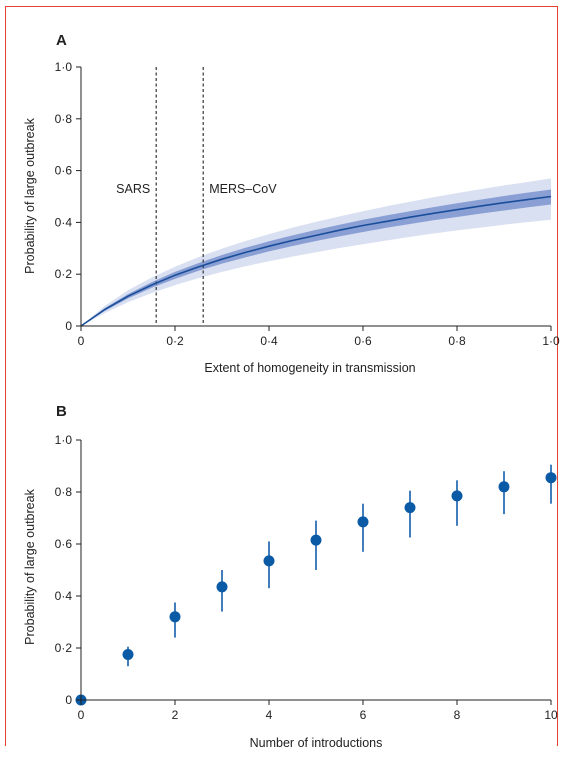 Image resolution: width=565 pixels, height=757 pixels. I want to click on panel-b-y-tick-label: 0·8, so click(64, 492).